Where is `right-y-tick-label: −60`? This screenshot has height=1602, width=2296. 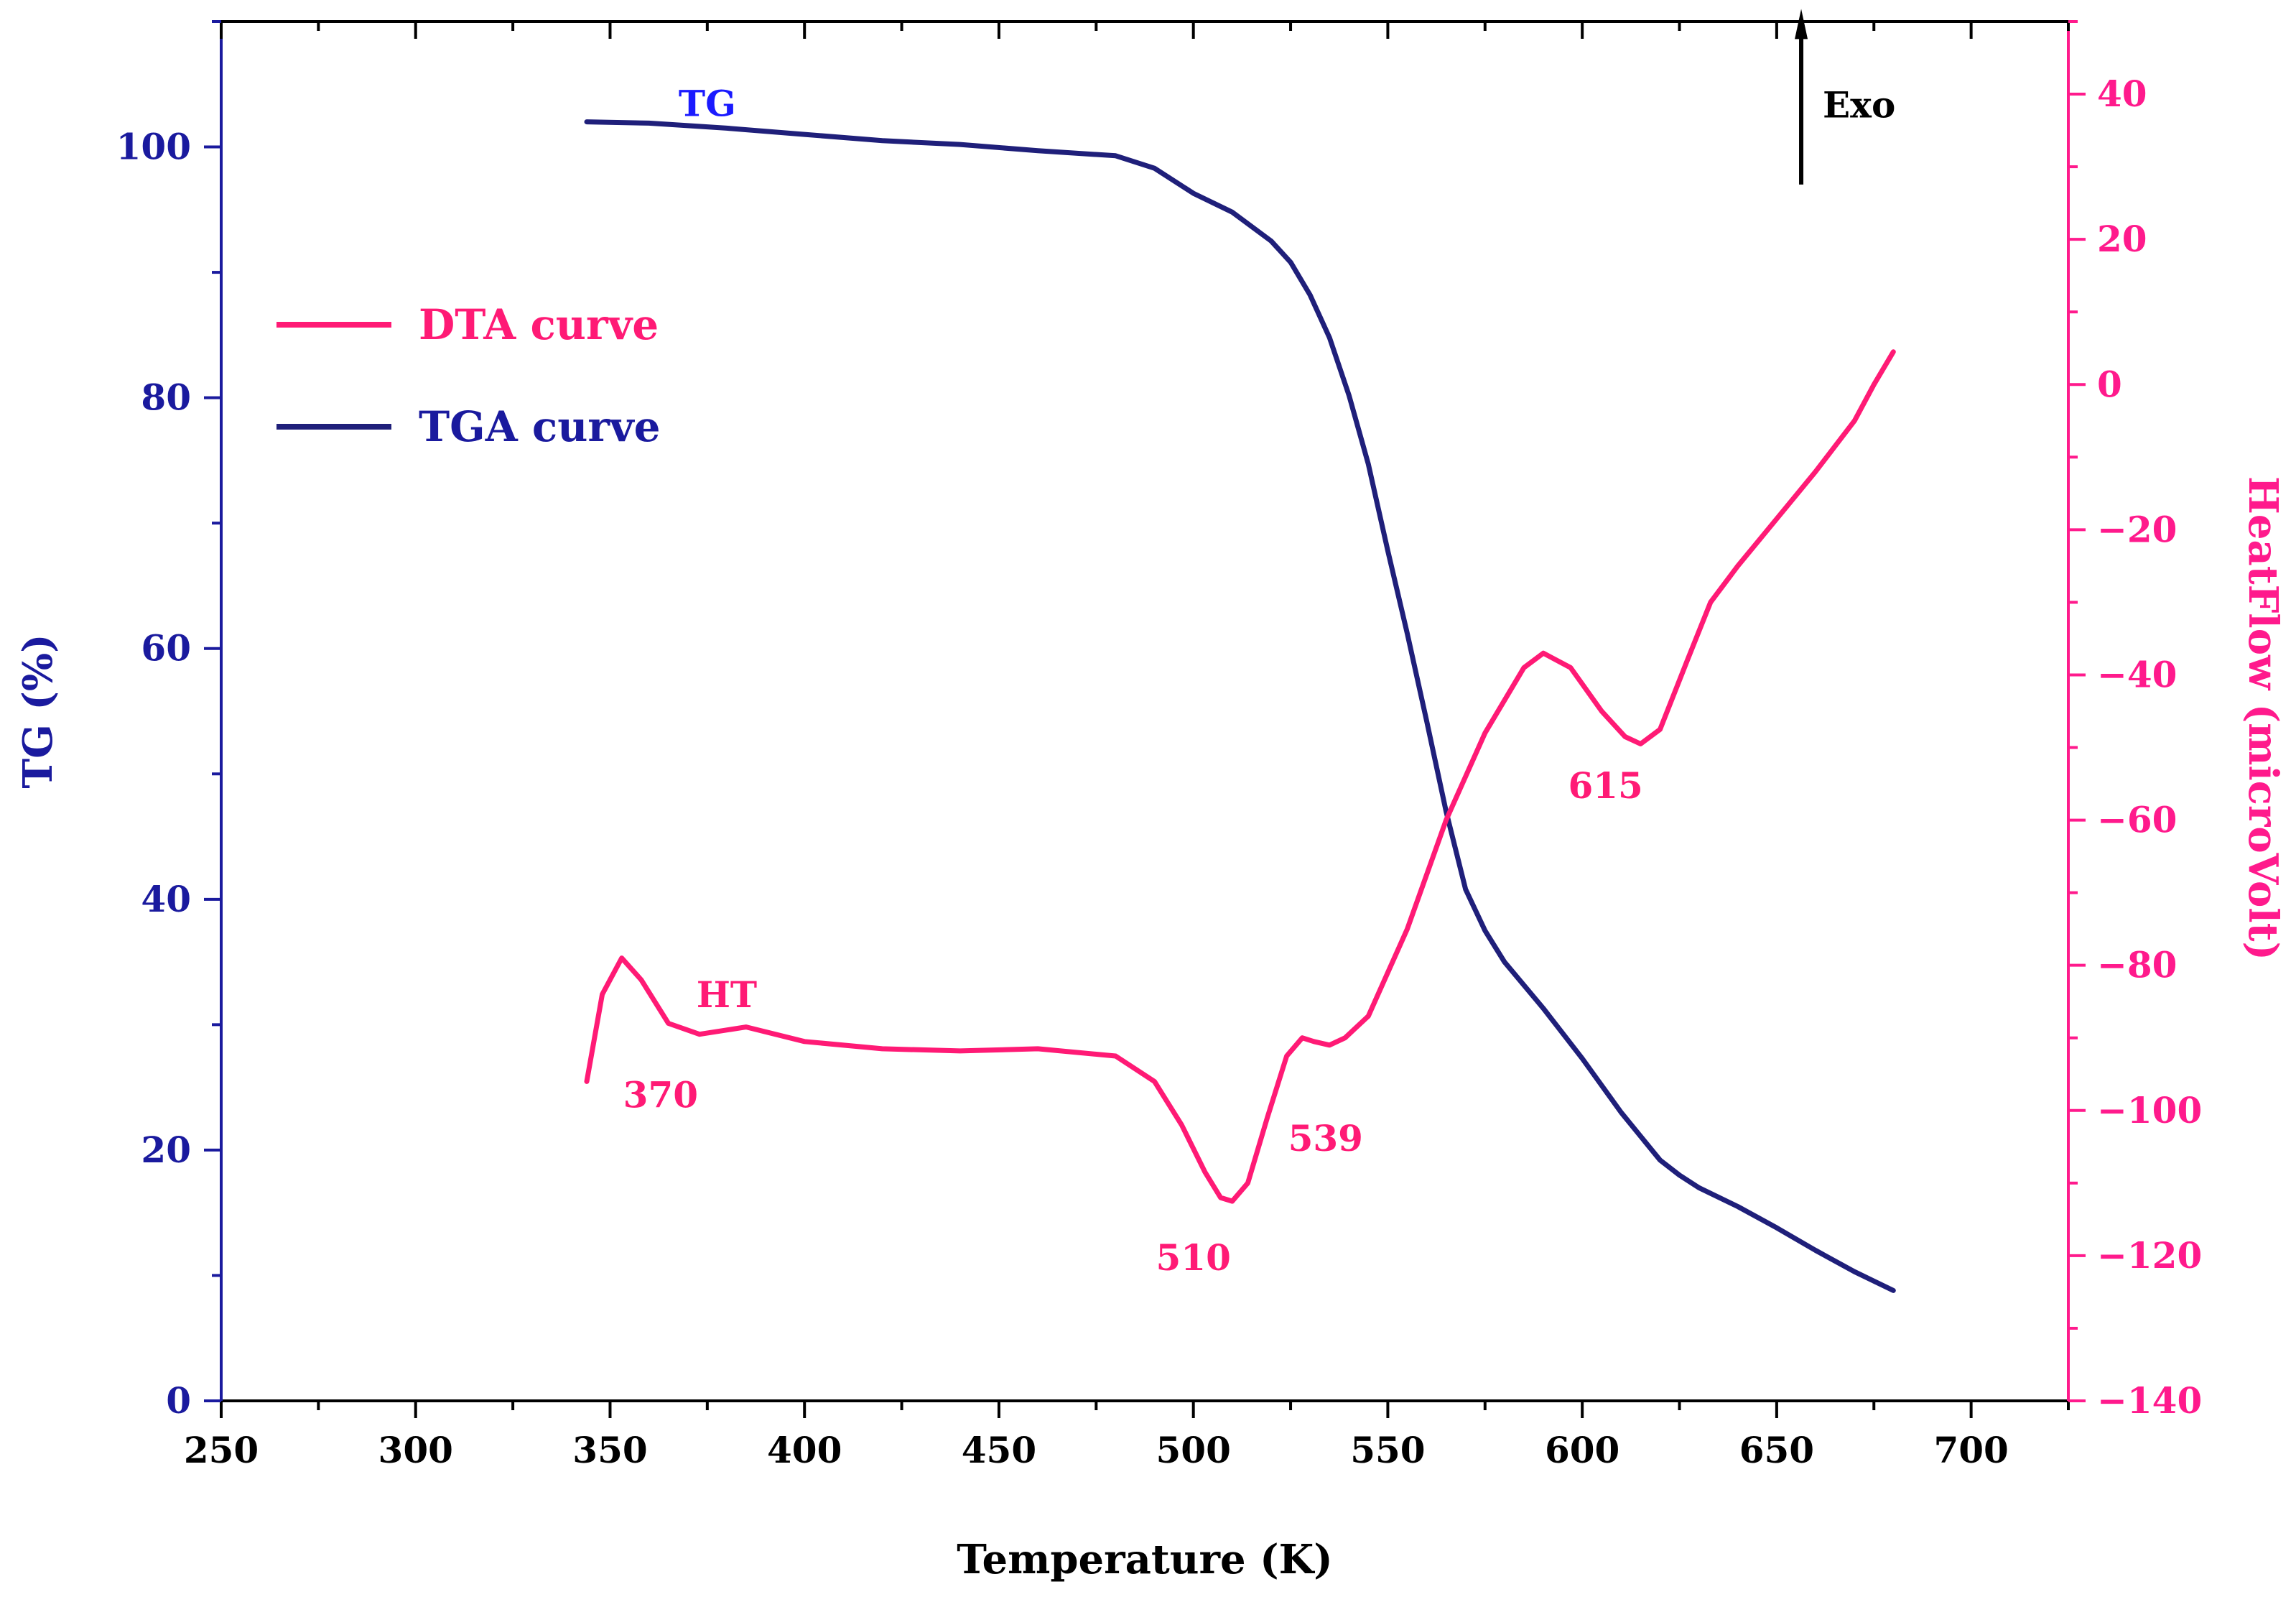
right-y-tick-label: −60 is located at coordinates (2137, 820).